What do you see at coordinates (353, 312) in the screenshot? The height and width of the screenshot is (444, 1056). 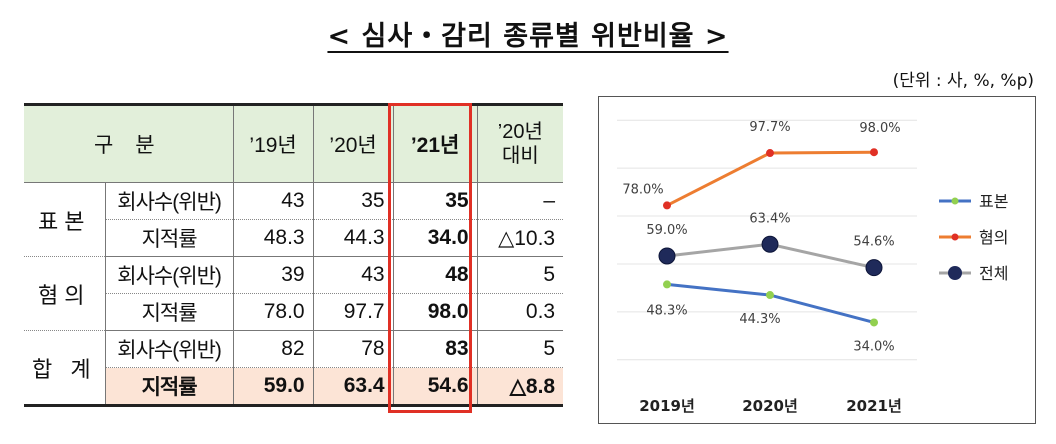 I see `cell-2020: 97.7` at bounding box center [353, 312].